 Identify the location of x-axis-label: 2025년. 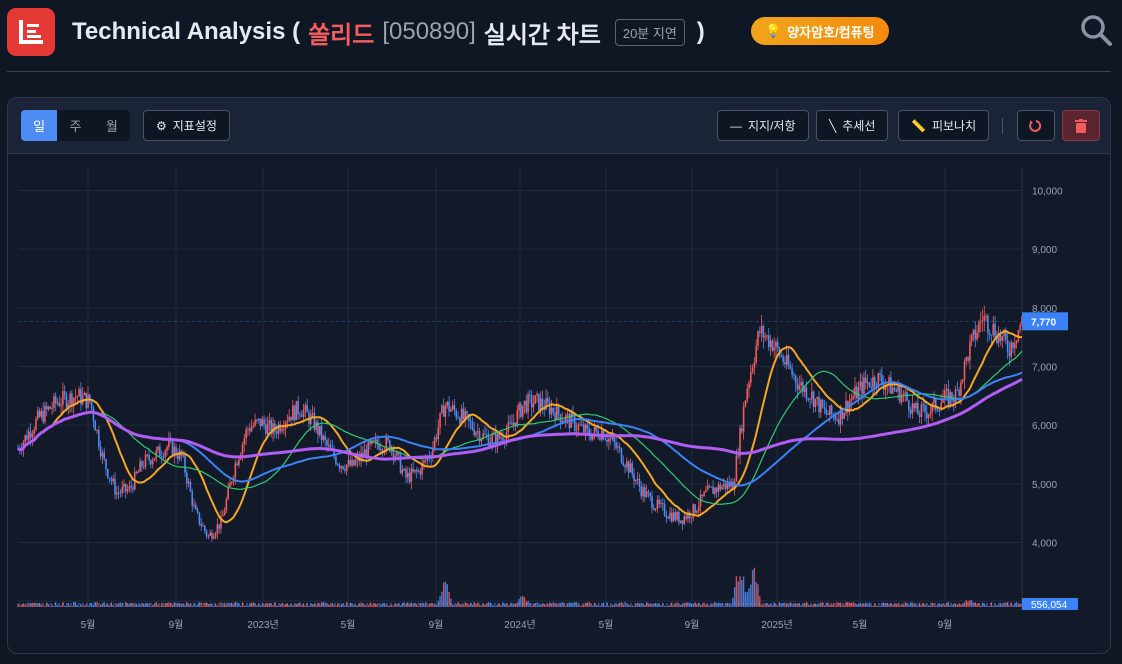
(776, 625).